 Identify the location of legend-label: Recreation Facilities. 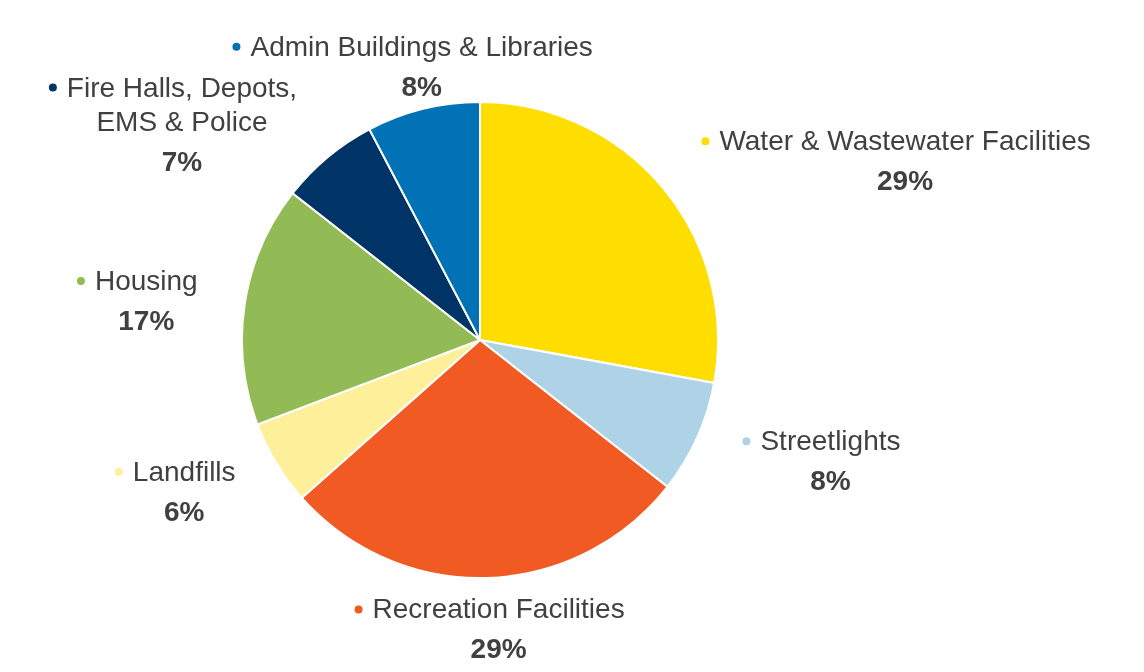
(498, 609).